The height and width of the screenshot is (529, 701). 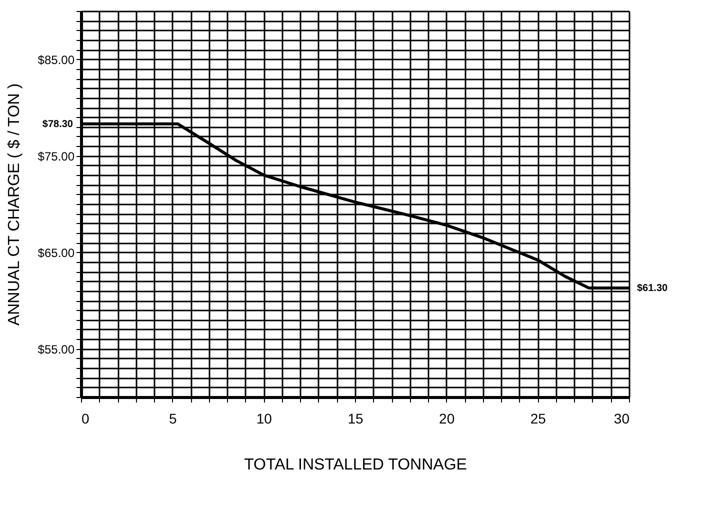 What do you see at coordinates (14, 204) in the screenshot?
I see `y-axis-title: ANNUAL CT CHARGE ( $ / TON )` at bounding box center [14, 204].